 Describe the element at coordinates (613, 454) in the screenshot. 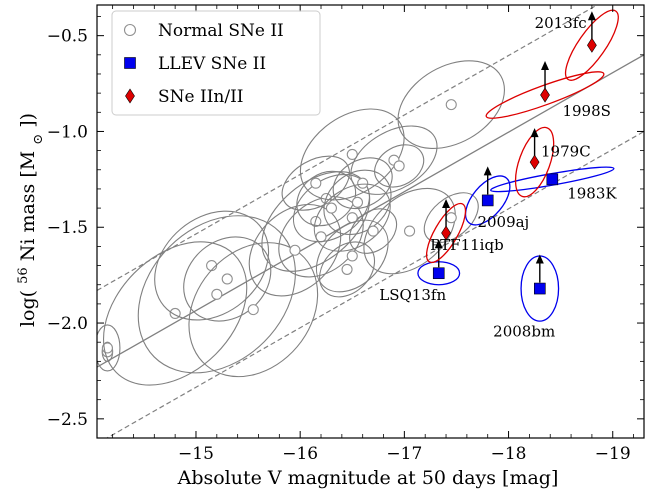

I see `x-tick-label: −19` at that location.